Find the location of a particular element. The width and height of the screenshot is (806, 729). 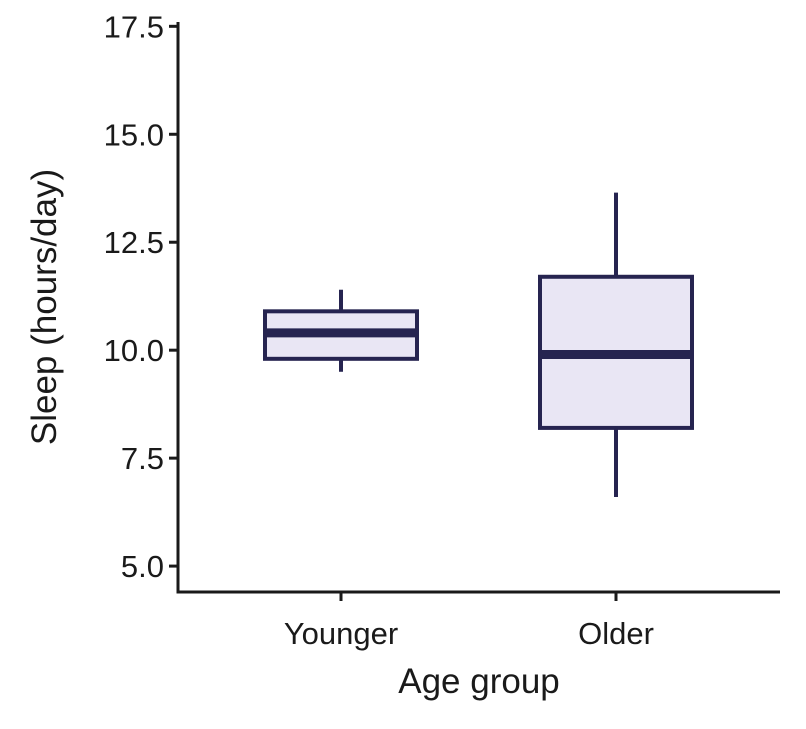

x-ticks: Younger Older is located at coordinates (469, 621).